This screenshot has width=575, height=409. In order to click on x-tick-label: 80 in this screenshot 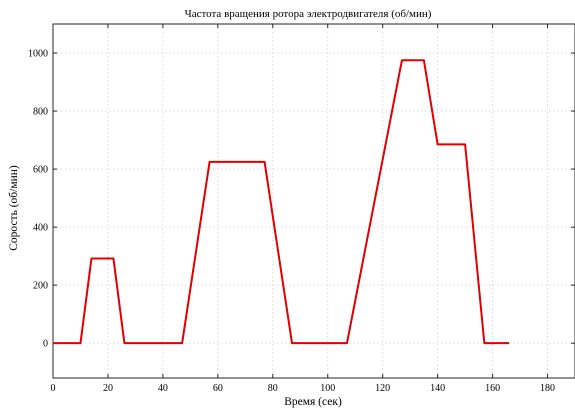, I will do `click(273, 388)`.